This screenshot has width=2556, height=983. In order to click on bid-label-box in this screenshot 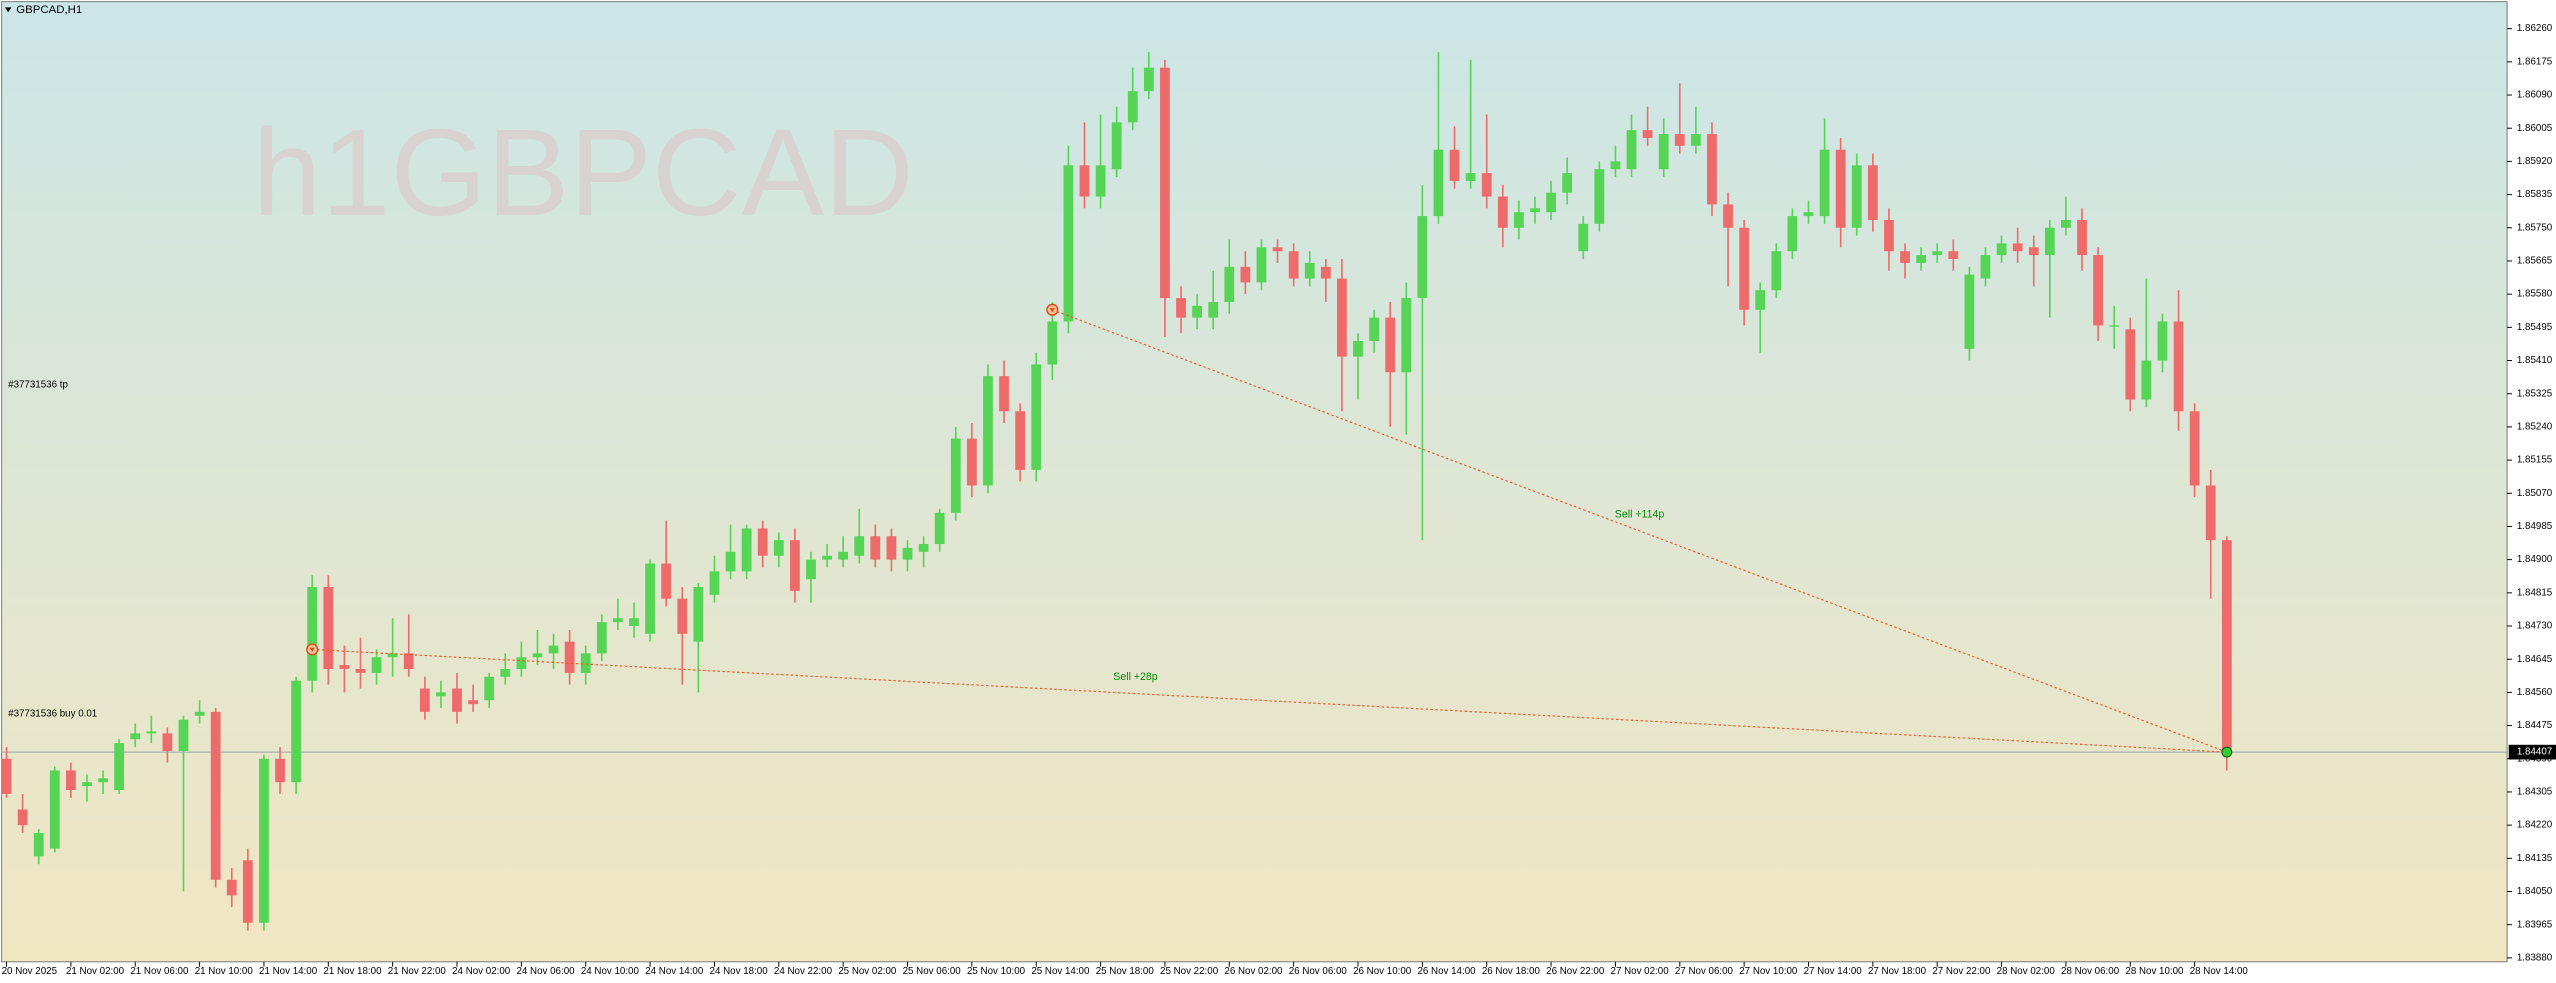, I will do `click(2532, 752)`.